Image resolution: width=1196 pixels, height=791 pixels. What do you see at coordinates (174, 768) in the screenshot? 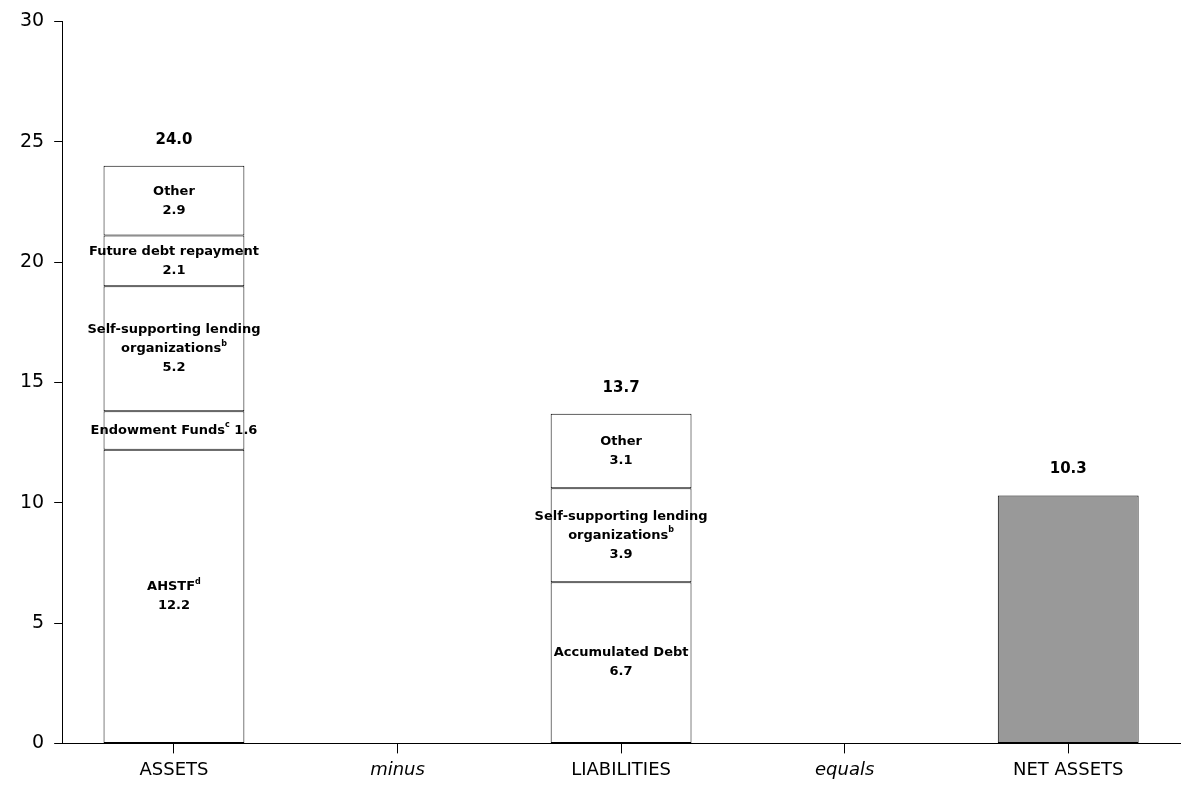
I see `x-tick-label: ASSETS` at bounding box center [174, 768].